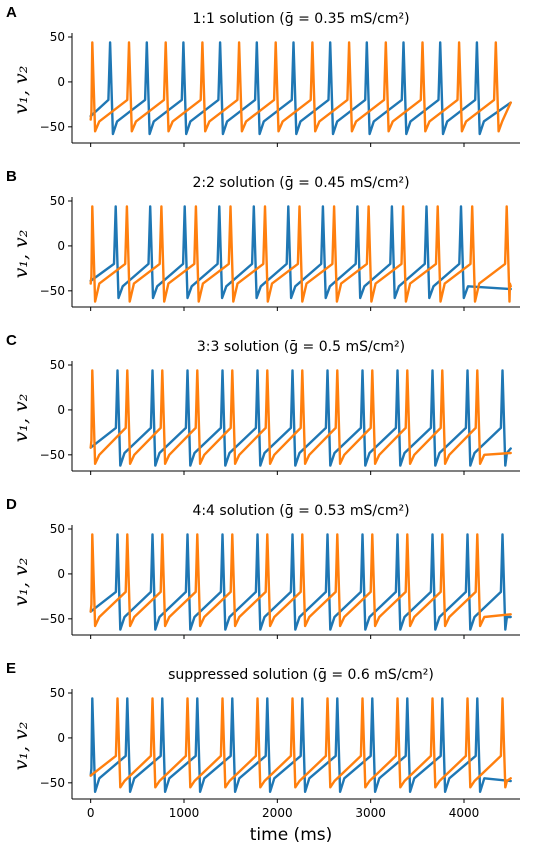  What do you see at coordinates (11, 176) in the screenshot?
I see `panel-letter: B` at bounding box center [11, 176].